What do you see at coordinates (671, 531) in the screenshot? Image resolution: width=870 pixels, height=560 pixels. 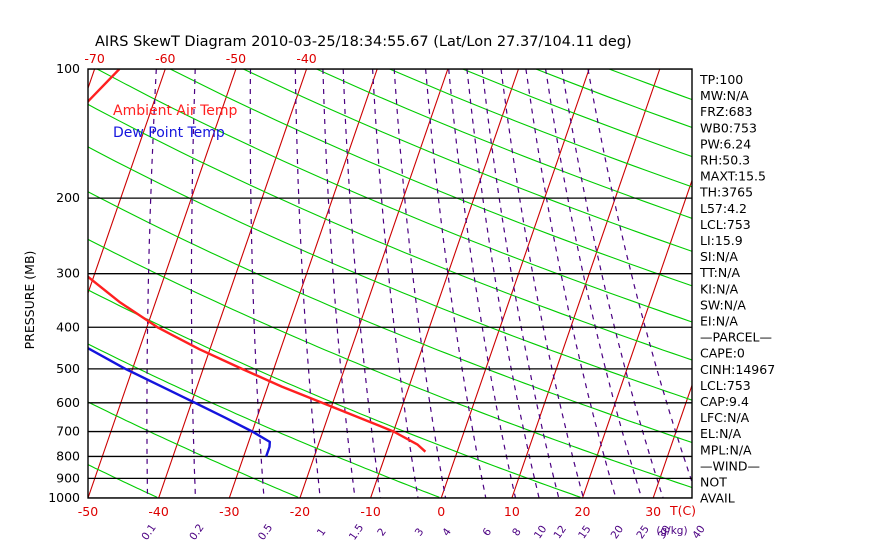 I see `mixratio-axis-label: (g/kg)` at bounding box center [671, 531].